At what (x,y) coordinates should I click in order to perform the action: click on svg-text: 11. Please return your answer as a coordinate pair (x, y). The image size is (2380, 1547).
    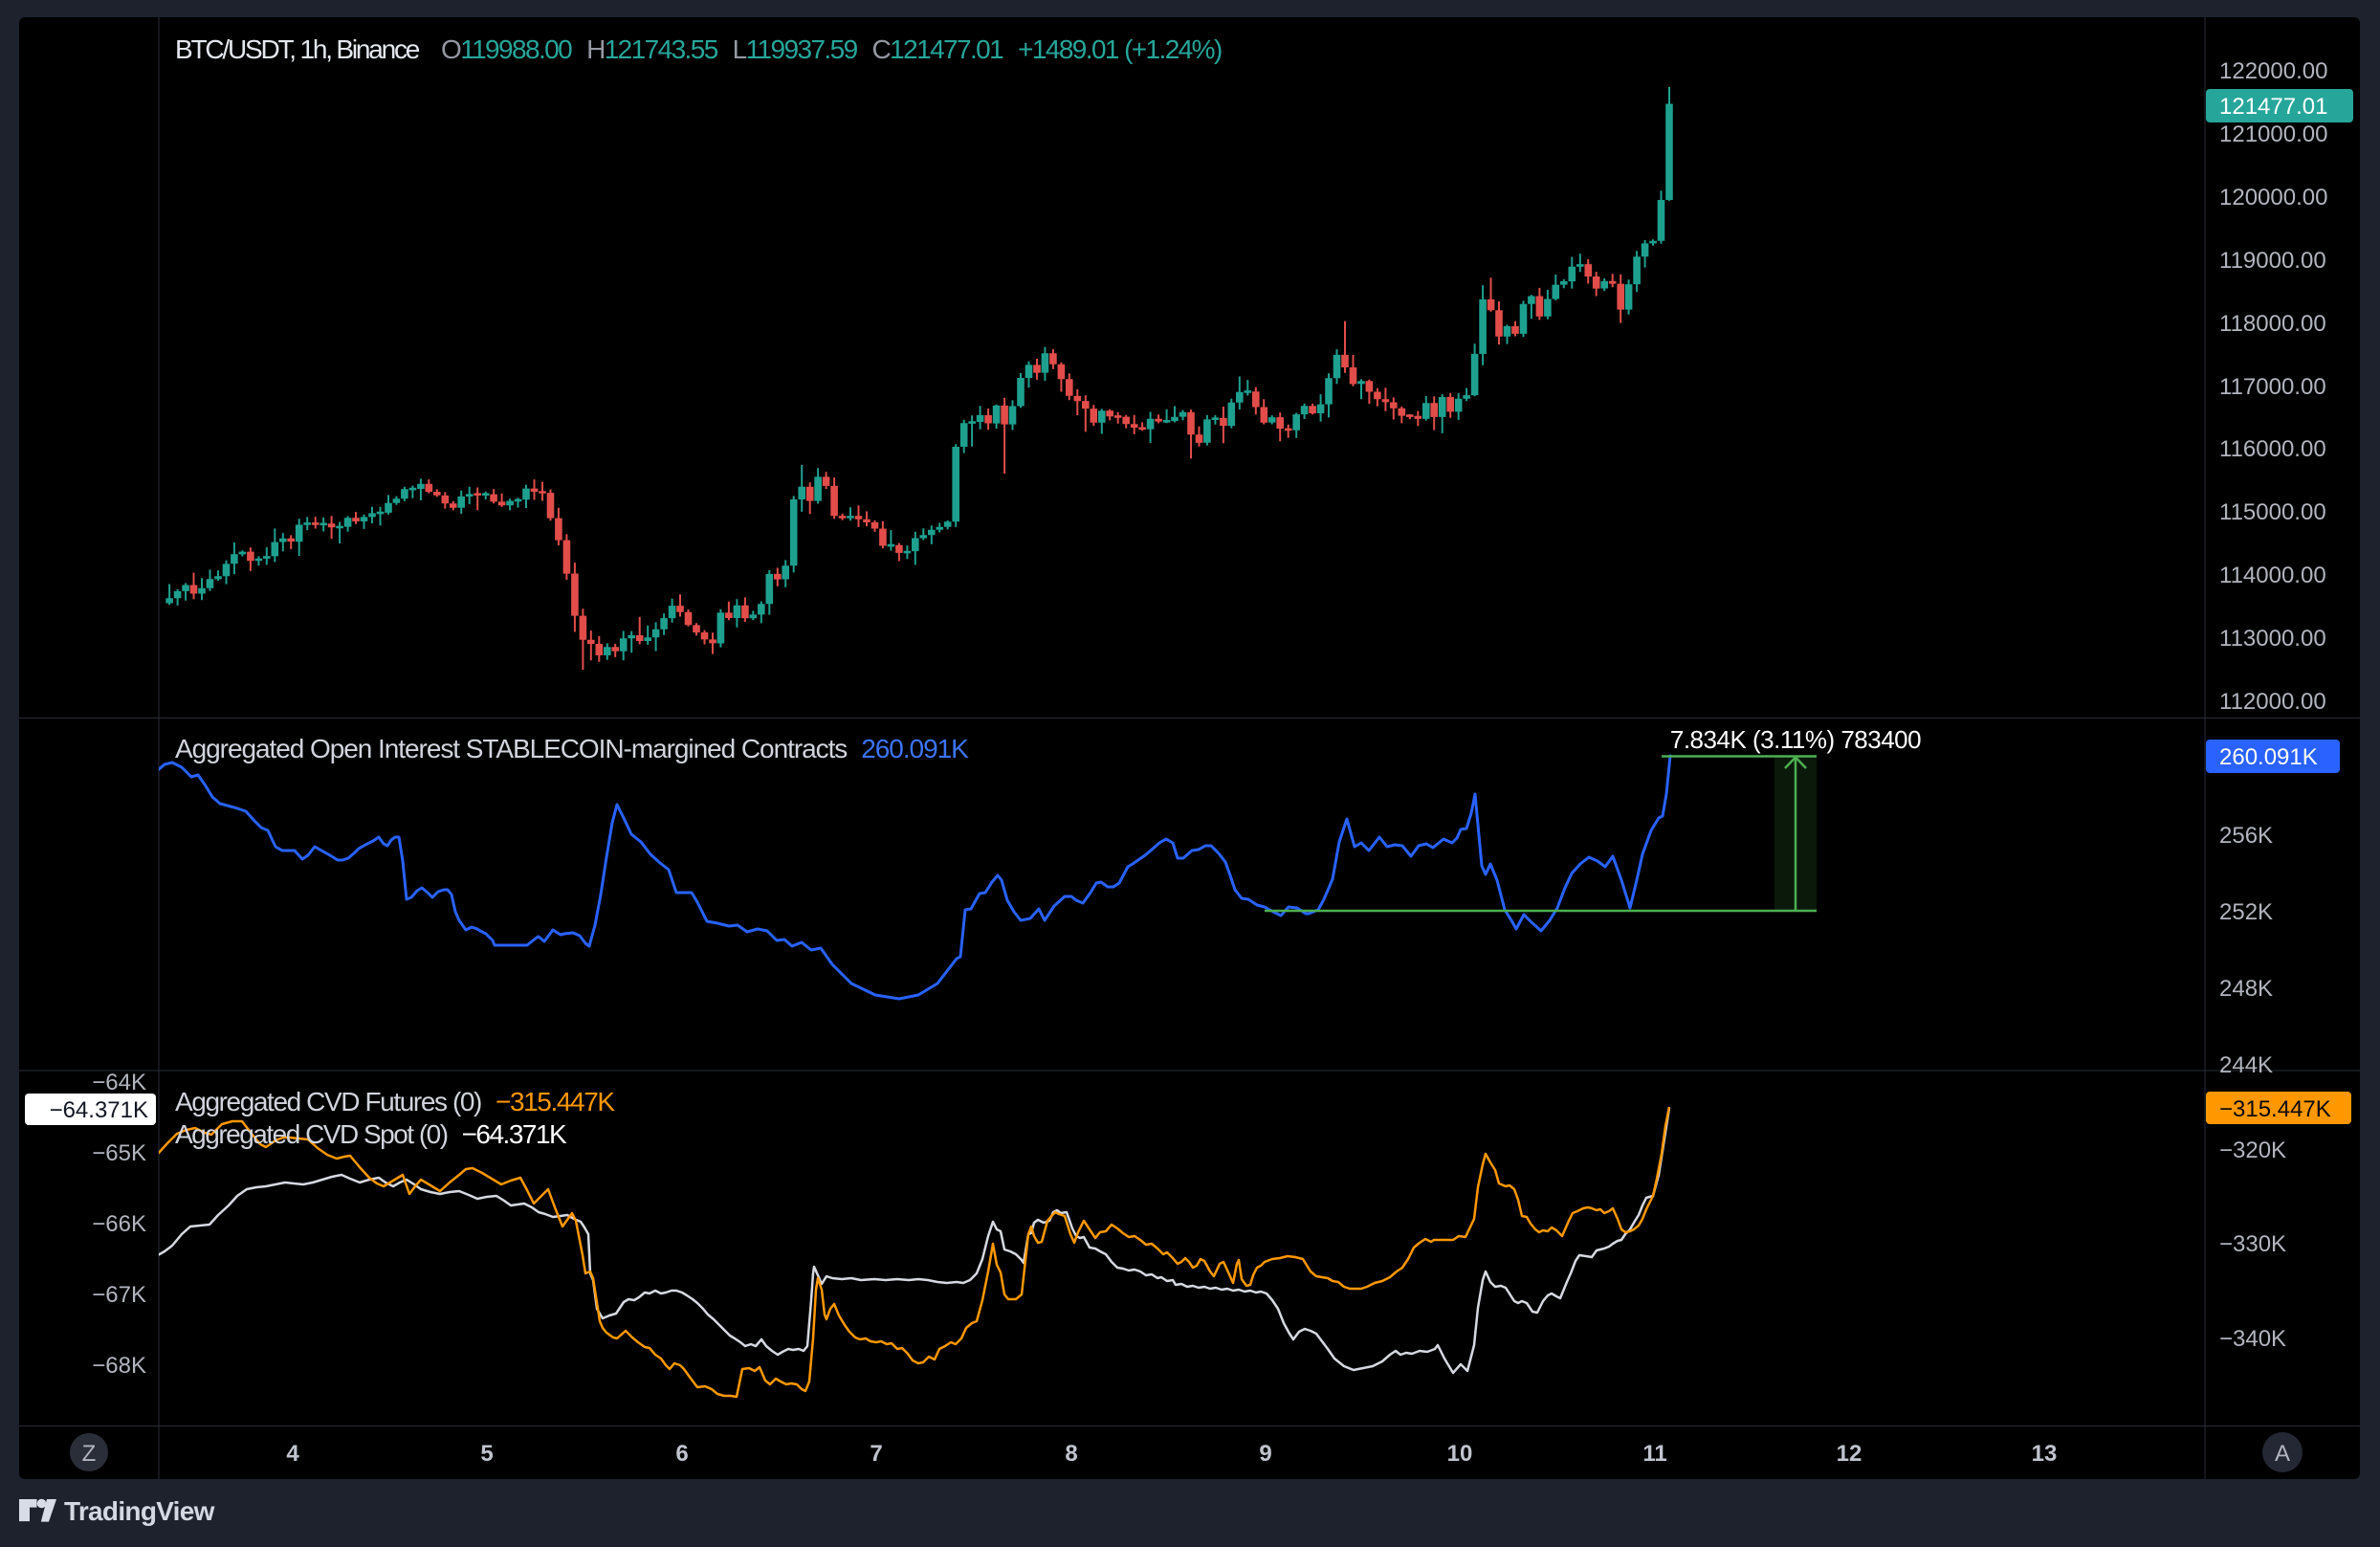
    Looking at the image, I should click on (1654, 1454).